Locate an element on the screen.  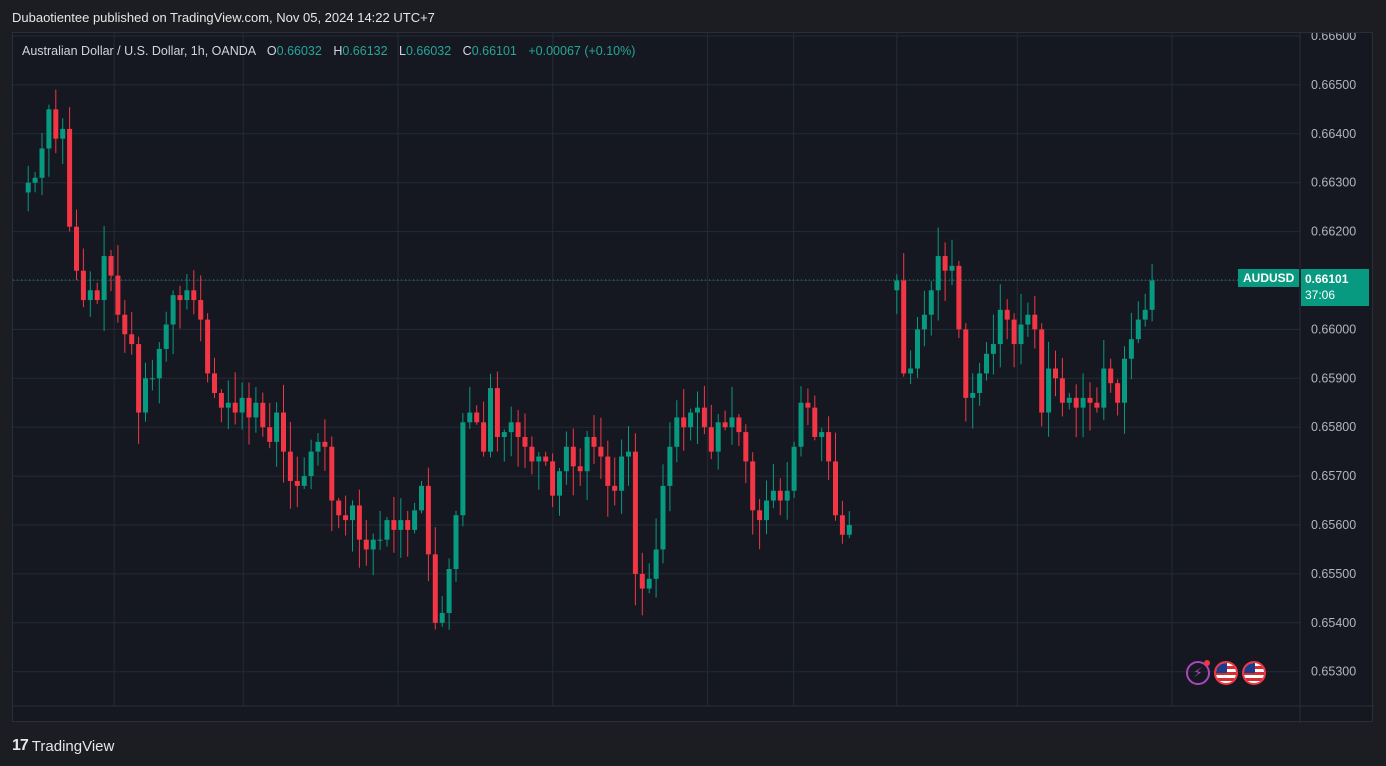
bolt-icon: ⚡ is located at coordinates (1198, 672).